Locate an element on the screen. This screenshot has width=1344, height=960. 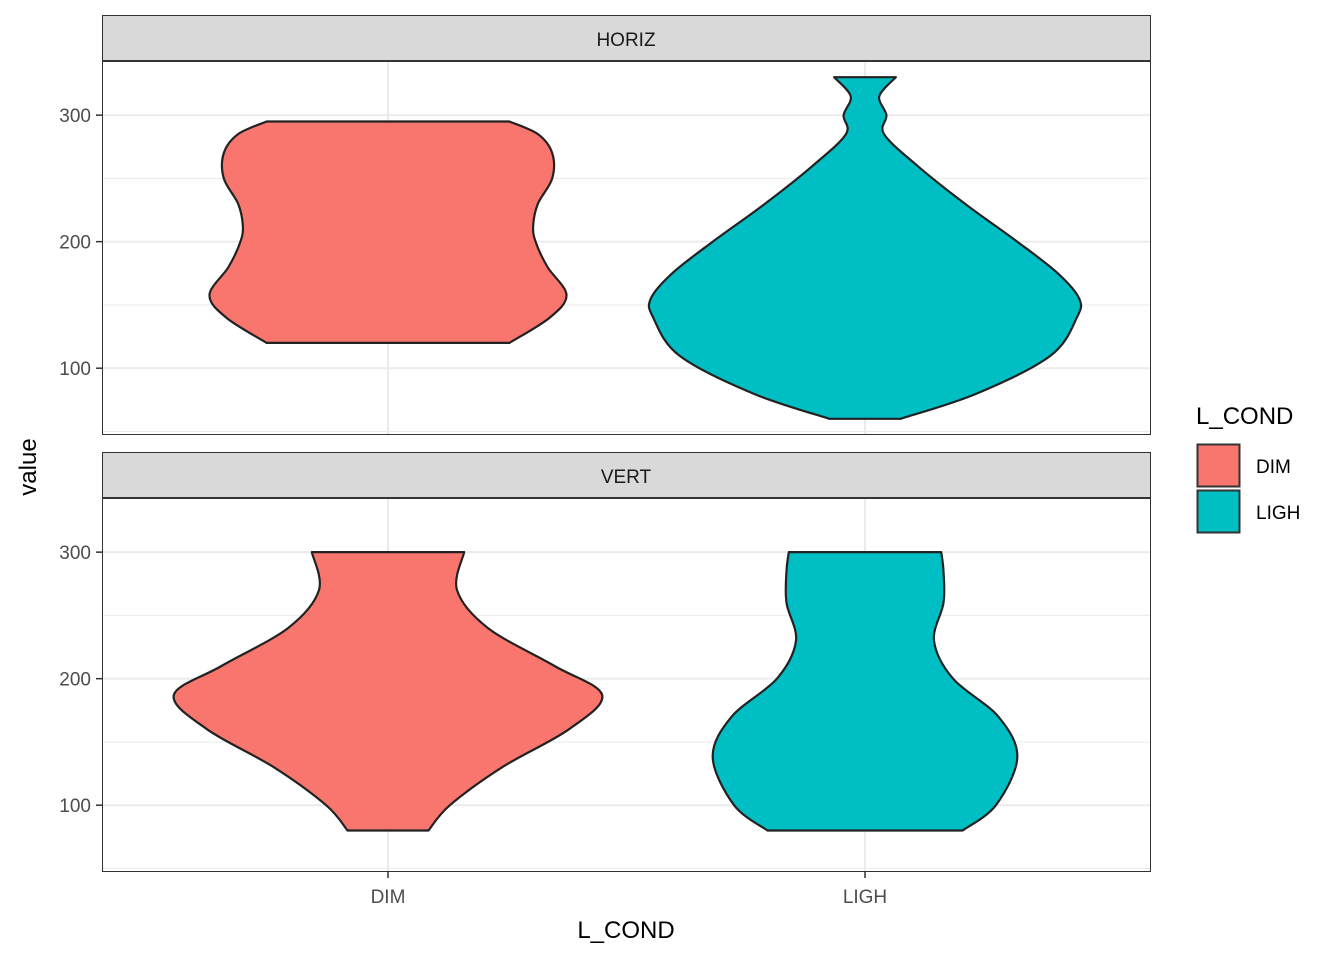
legend-swatch-dim is located at coordinates (1218, 465).